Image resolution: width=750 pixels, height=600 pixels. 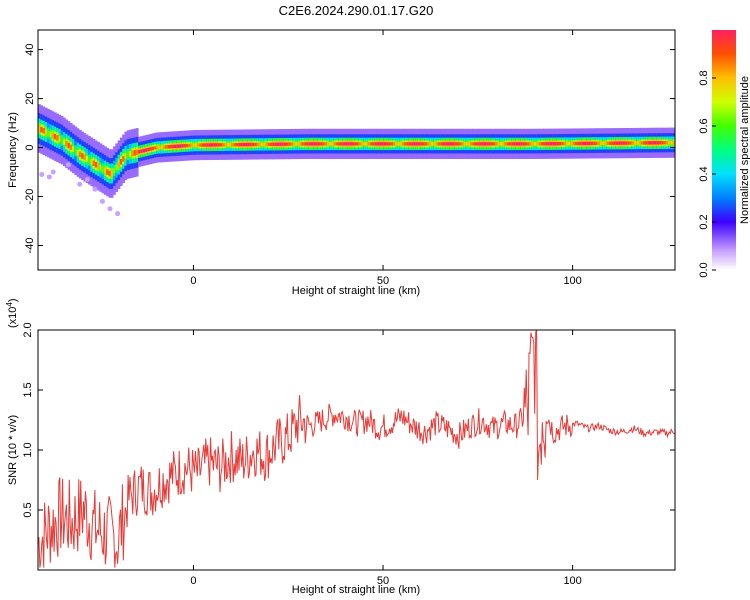 I want to click on snr-ytick-label-3: 2.0, so click(x=28, y=329).